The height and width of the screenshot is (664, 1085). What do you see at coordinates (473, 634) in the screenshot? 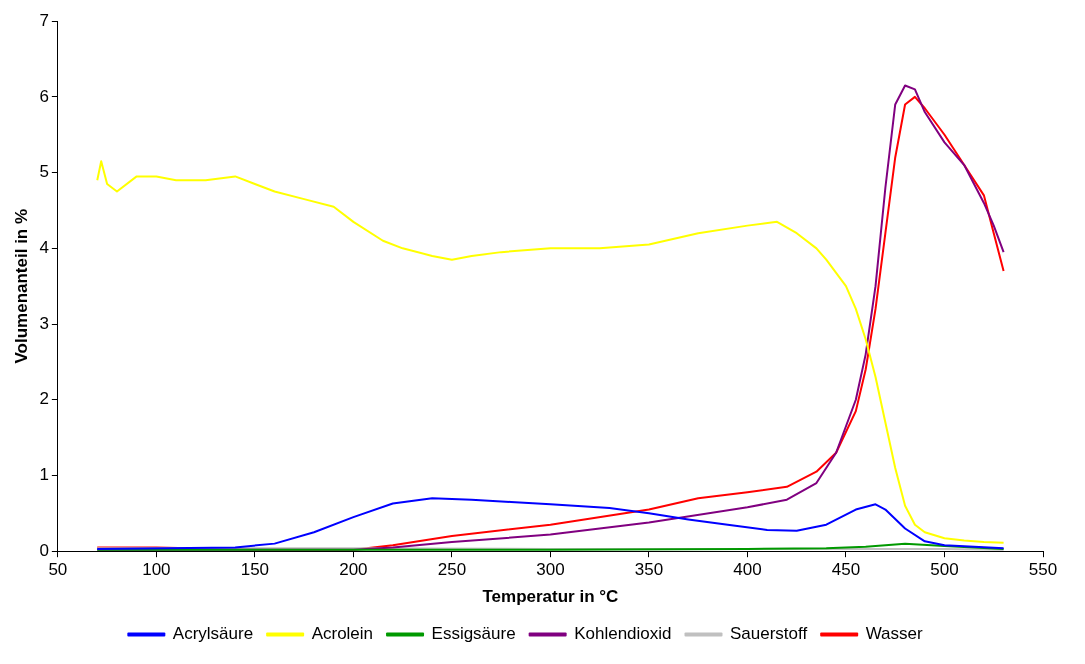
I see `legend-label: Essigsäure` at bounding box center [473, 634].